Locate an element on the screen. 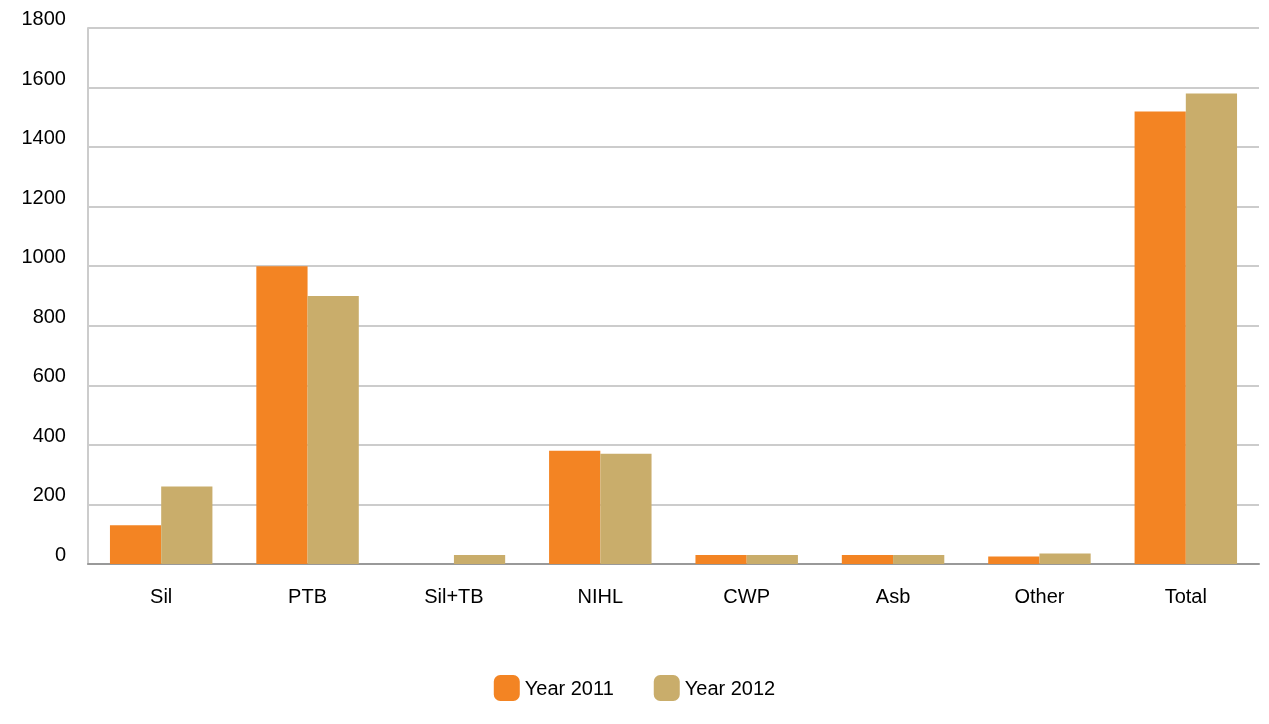  x-tick-label: Sil+TB is located at coordinates (454, 596).